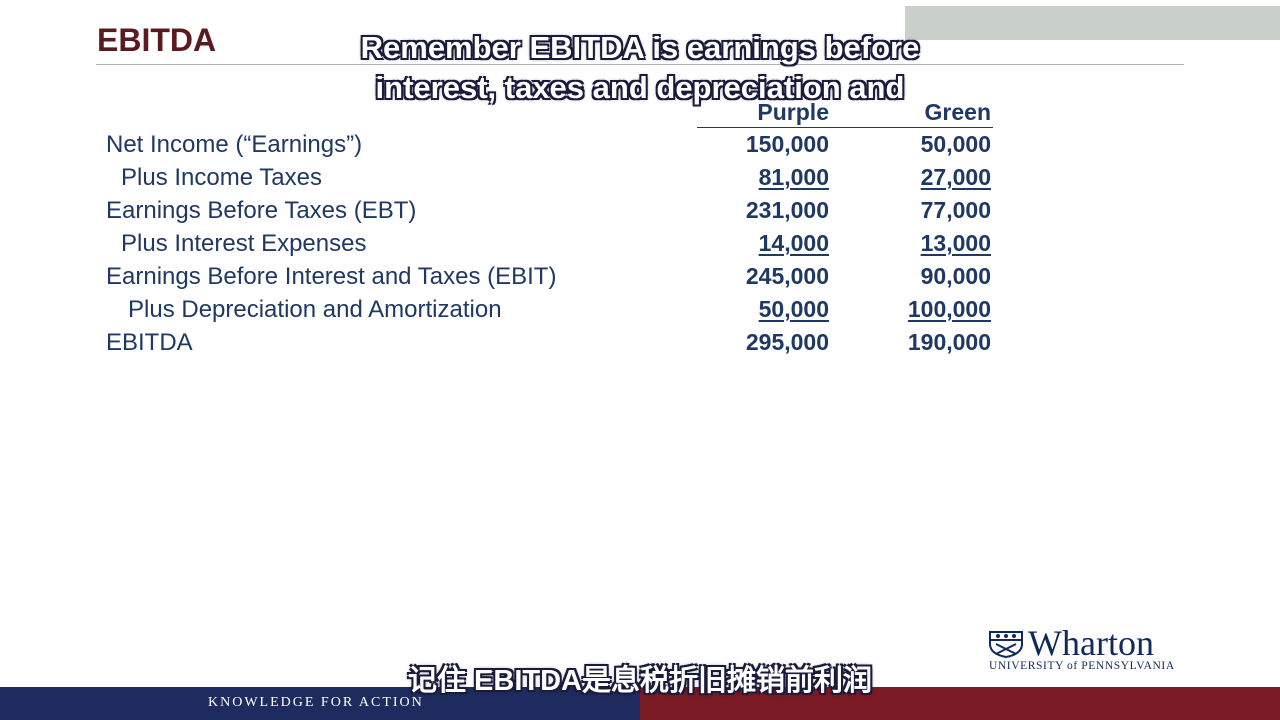 This screenshot has height=720, width=1280. What do you see at coordinates (793, 243) in the screenshot?
I see `row-value-purple: 14,000` at bounding box center [793, 243].